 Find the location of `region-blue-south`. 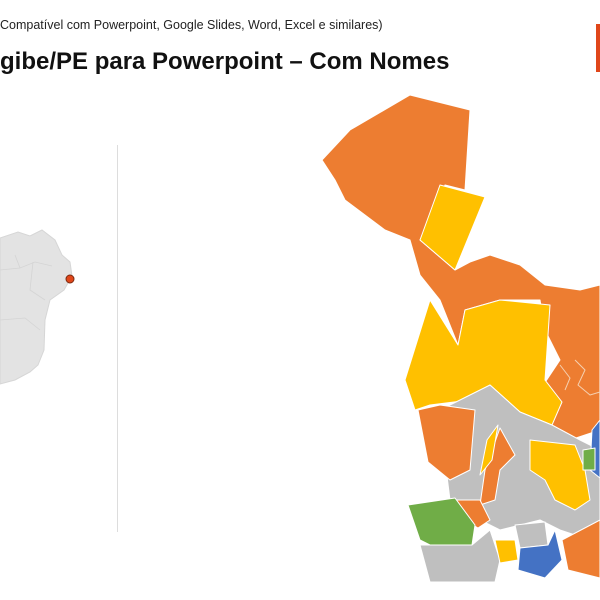

region-blue-south is located at coordinates (540, 554).